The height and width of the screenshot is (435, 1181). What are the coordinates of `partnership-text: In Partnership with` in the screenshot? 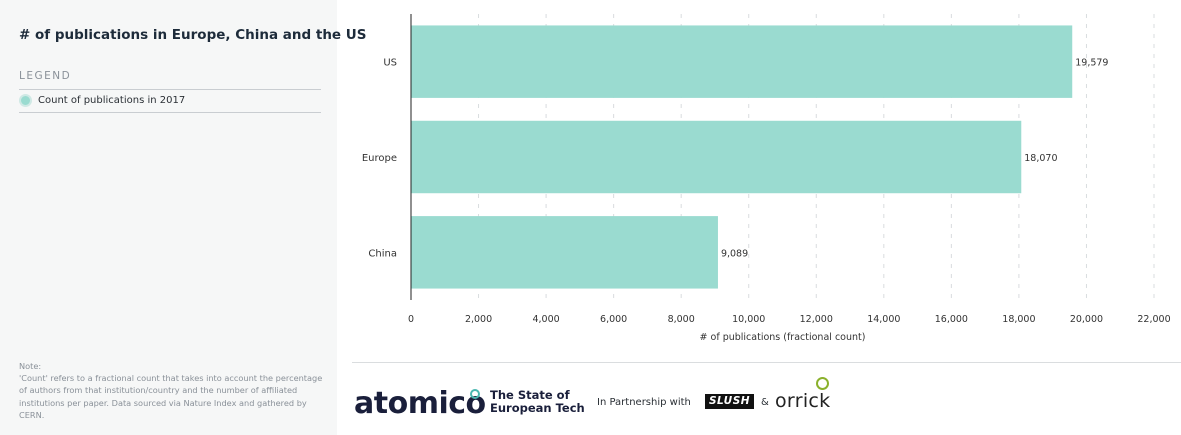 It's located at (644, 402).